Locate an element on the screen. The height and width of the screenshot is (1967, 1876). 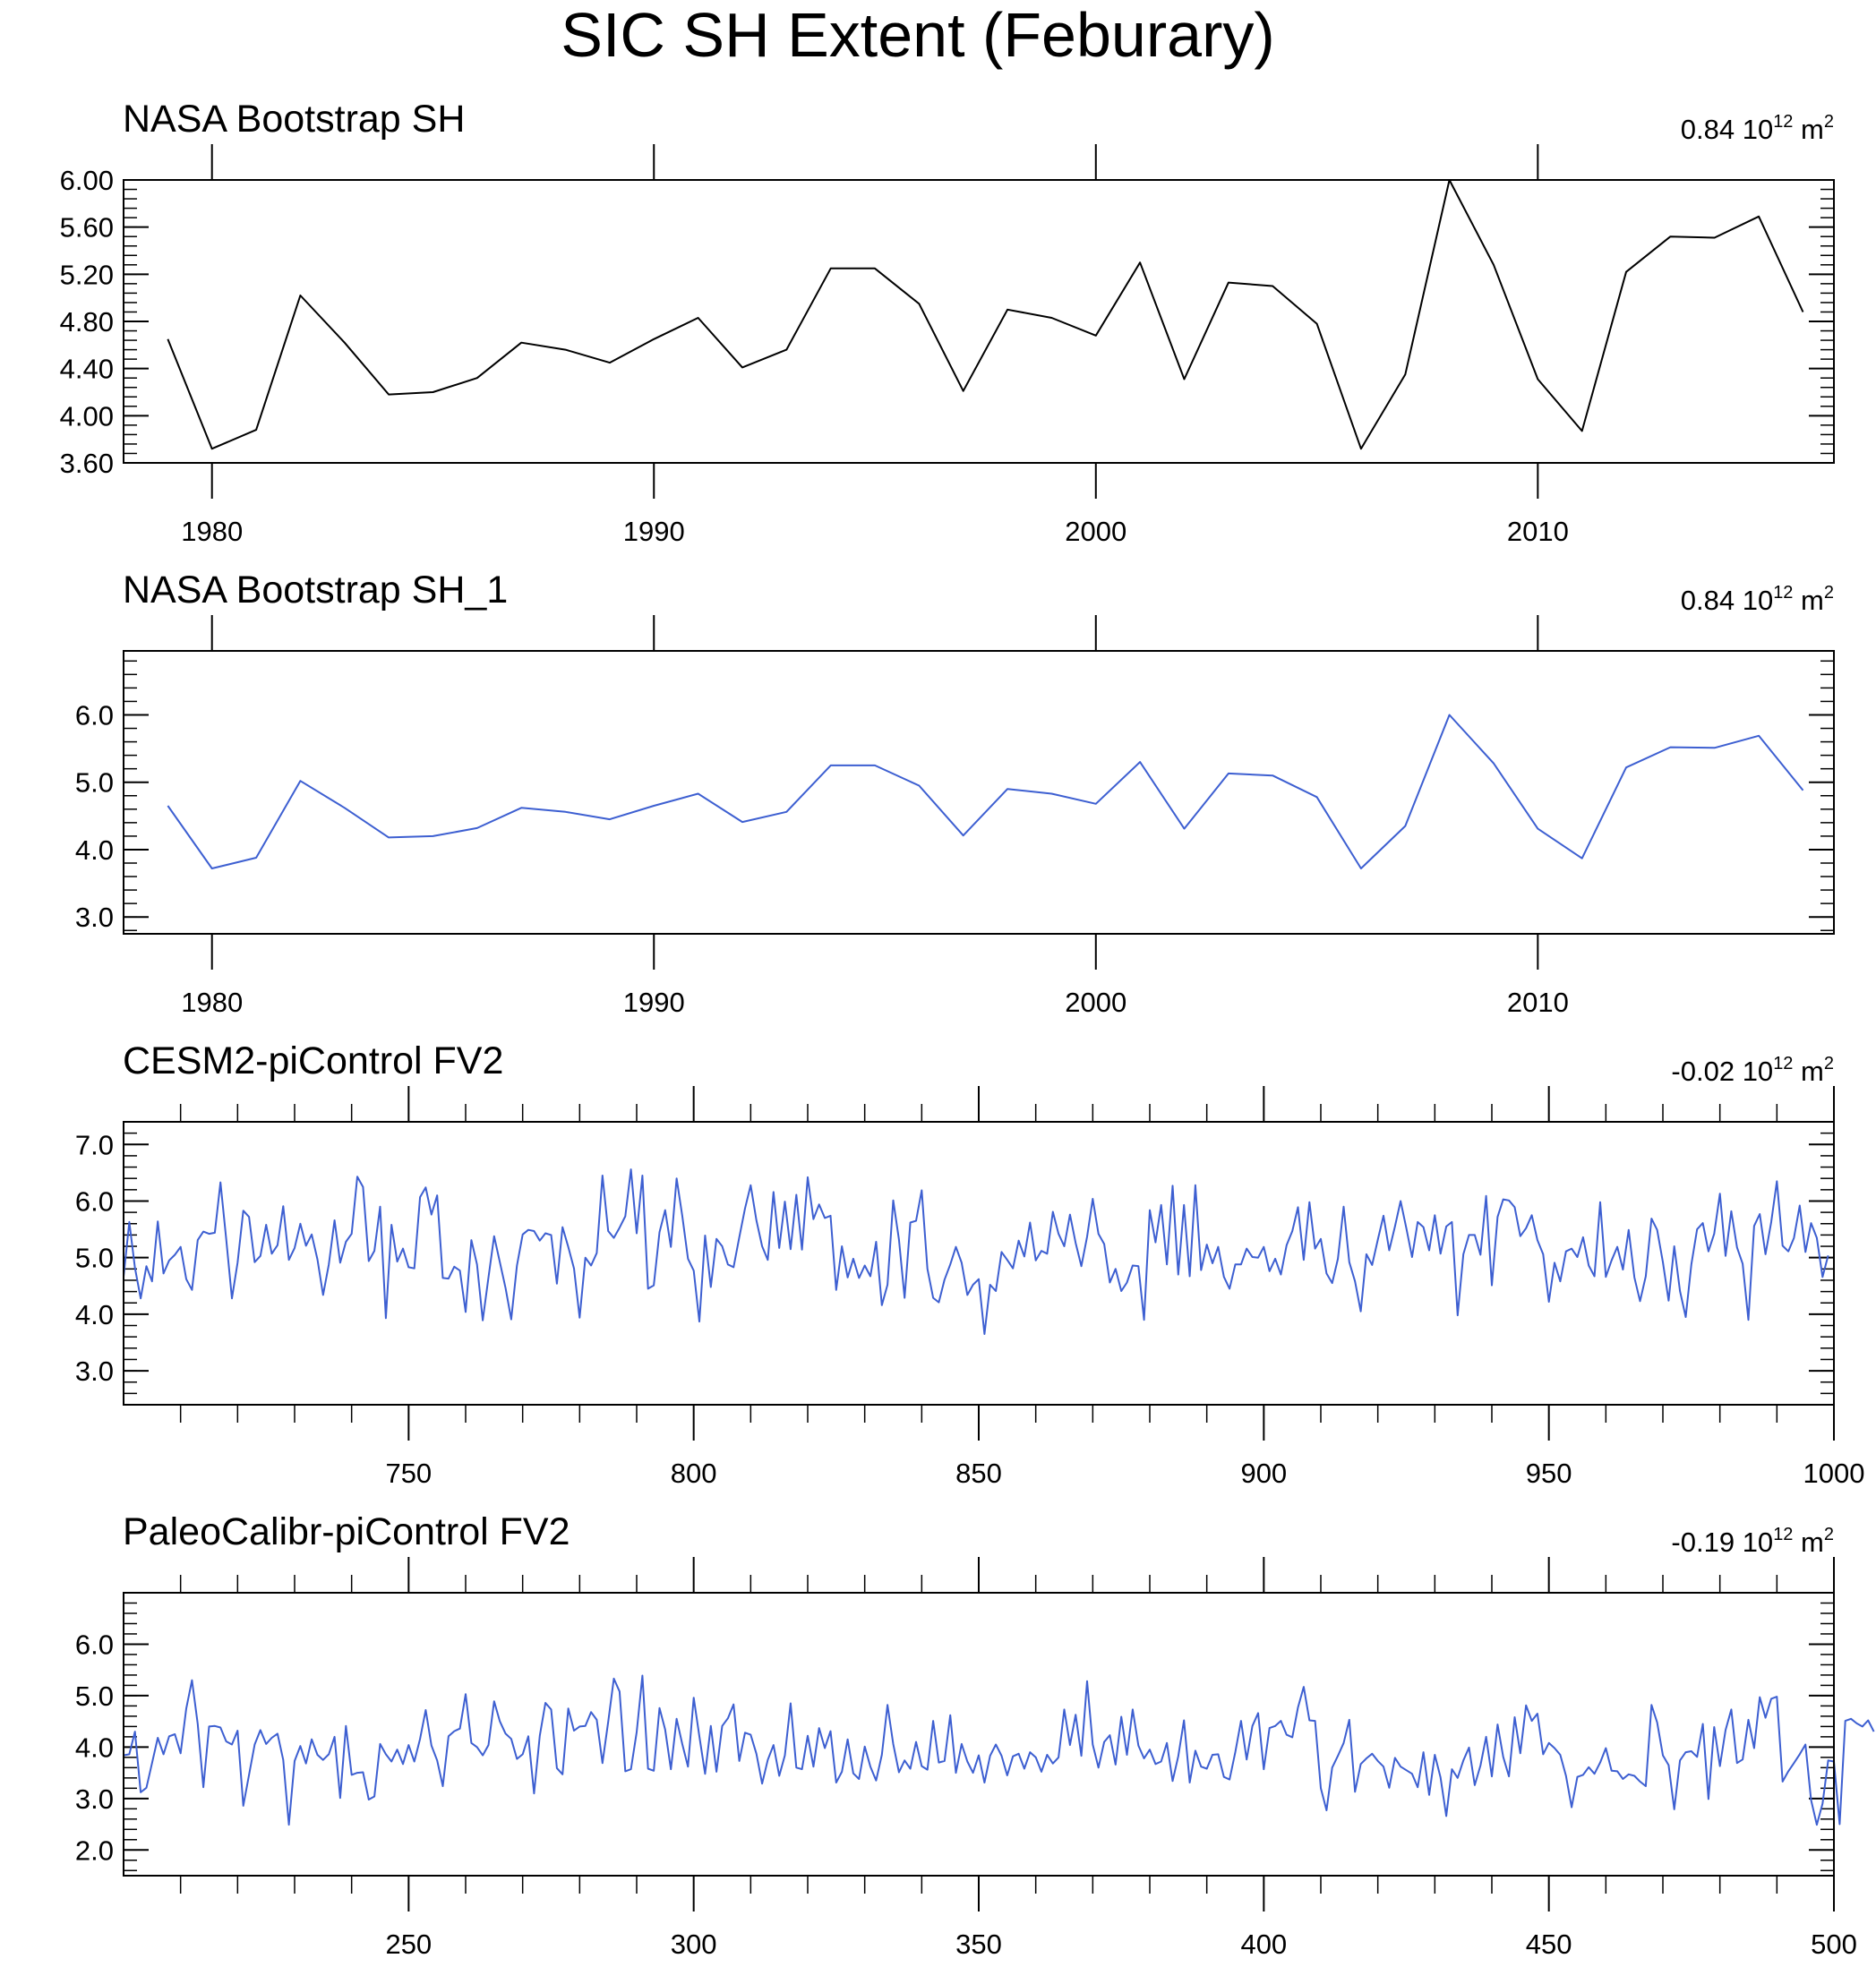
y-tick-label: 6.00 is located at coordinates (87, 180).